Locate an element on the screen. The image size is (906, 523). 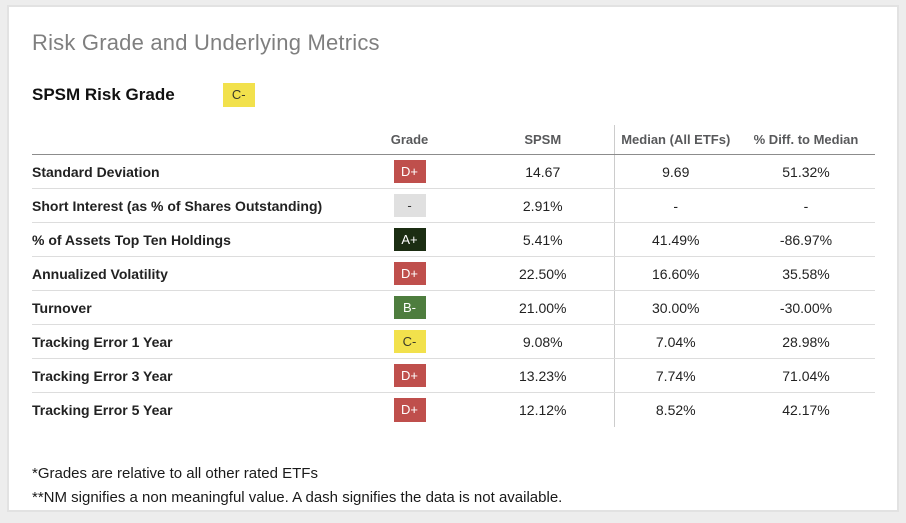
metric-label: Standard Deviation is located at coordinates (189, 172).